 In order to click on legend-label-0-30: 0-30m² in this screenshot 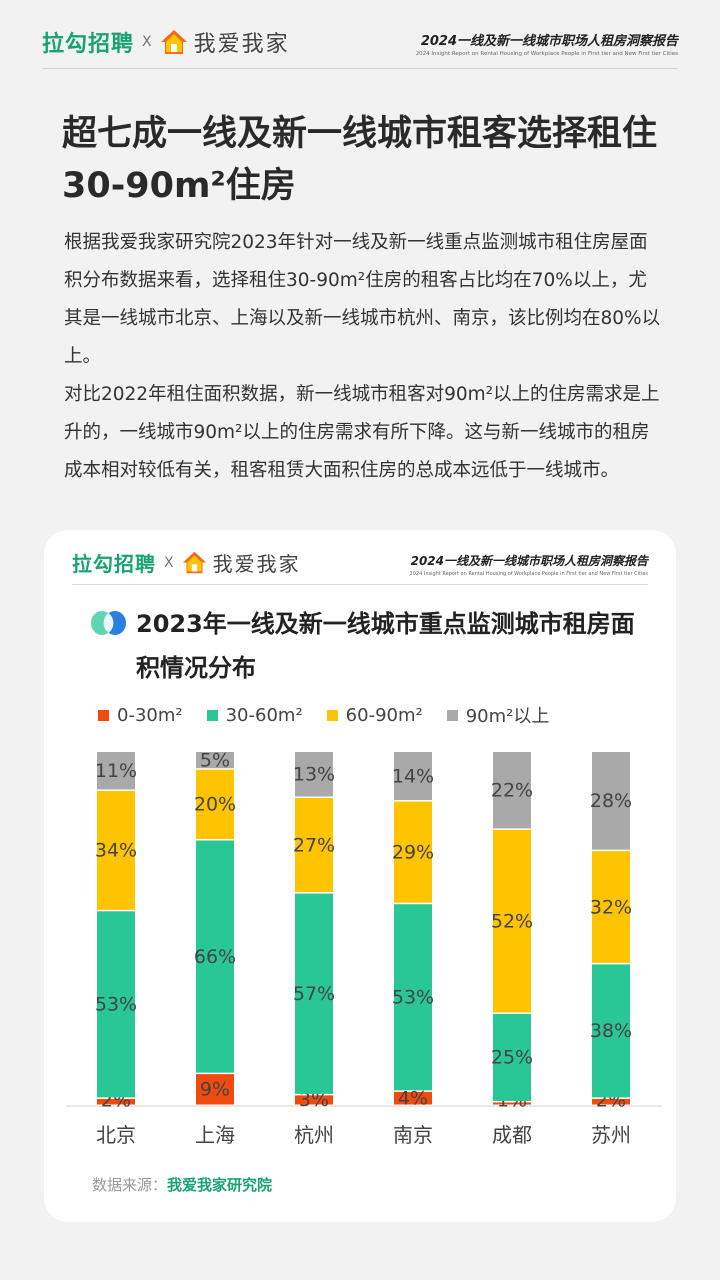, I will do `click(150, 715)`.